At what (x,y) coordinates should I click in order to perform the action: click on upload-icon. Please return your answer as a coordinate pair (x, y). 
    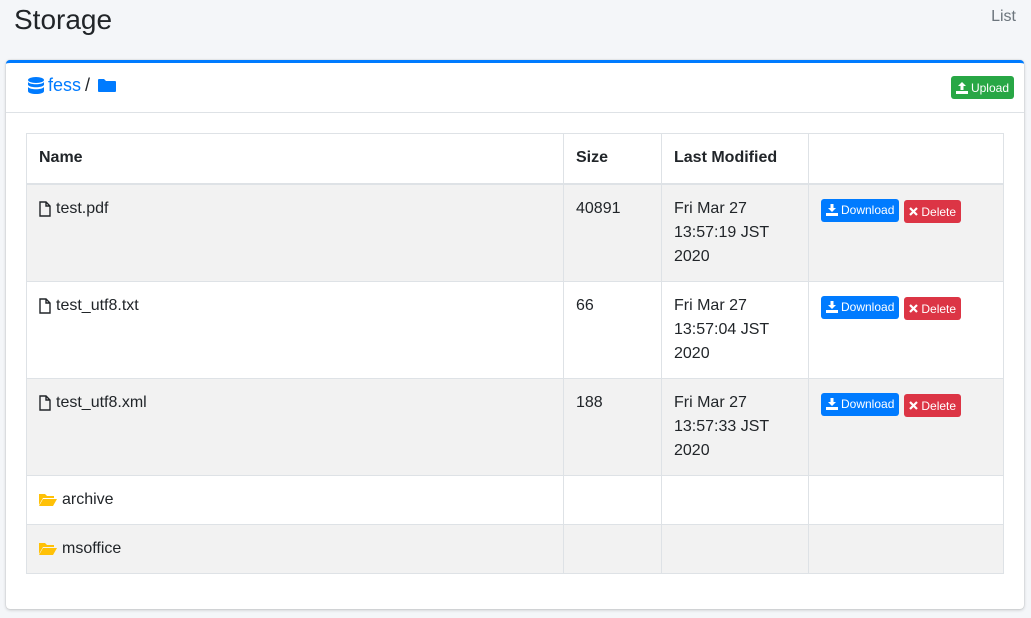
    Looking at the image, I should click on (961, 87).